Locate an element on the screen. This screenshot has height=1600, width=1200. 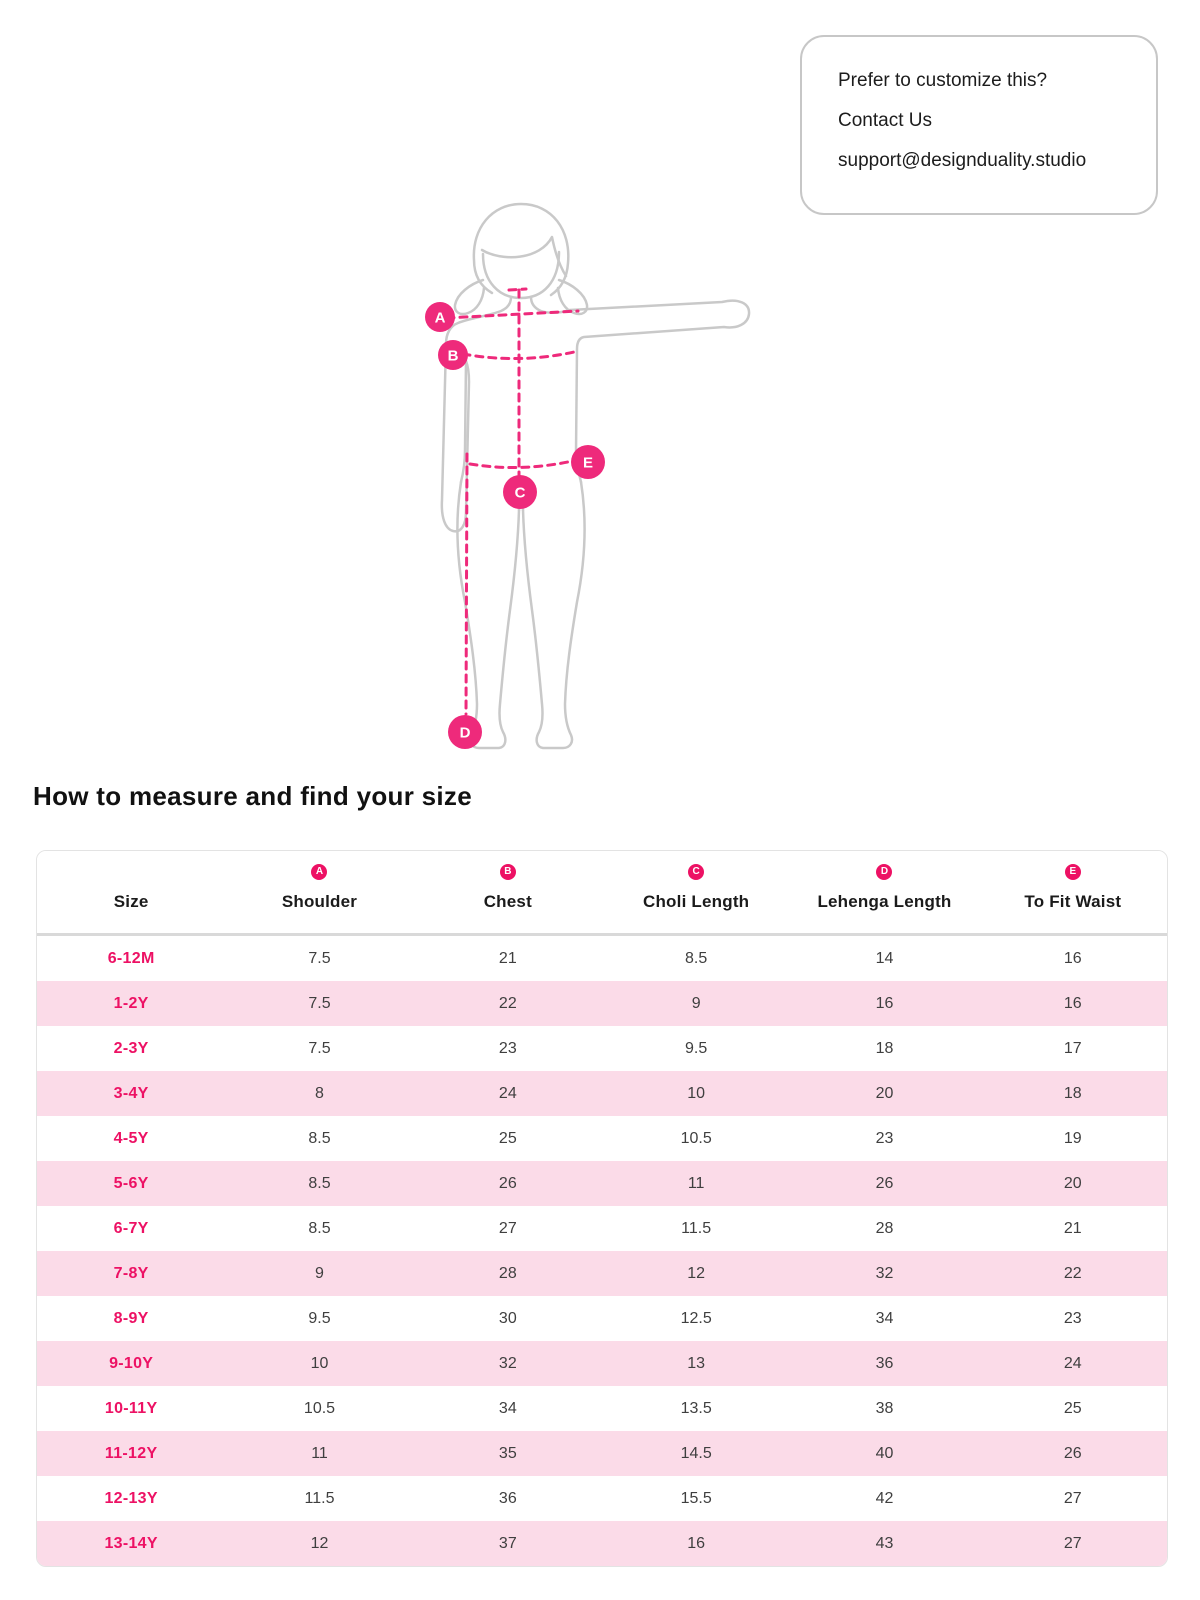
callout-contact-label: Contact Us is located at coordinates (885, 120).